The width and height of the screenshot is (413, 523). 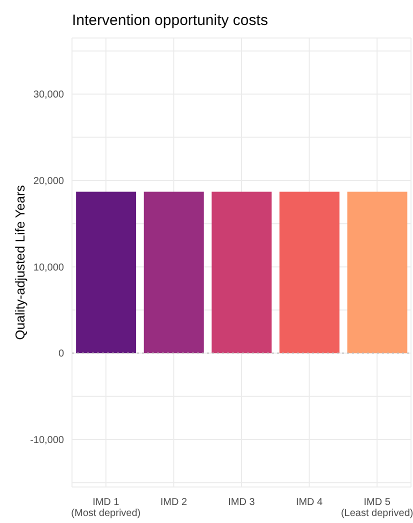 I want to click on x-tick-label: IMD 5 (Least deprived), so click(x=376, y=508).